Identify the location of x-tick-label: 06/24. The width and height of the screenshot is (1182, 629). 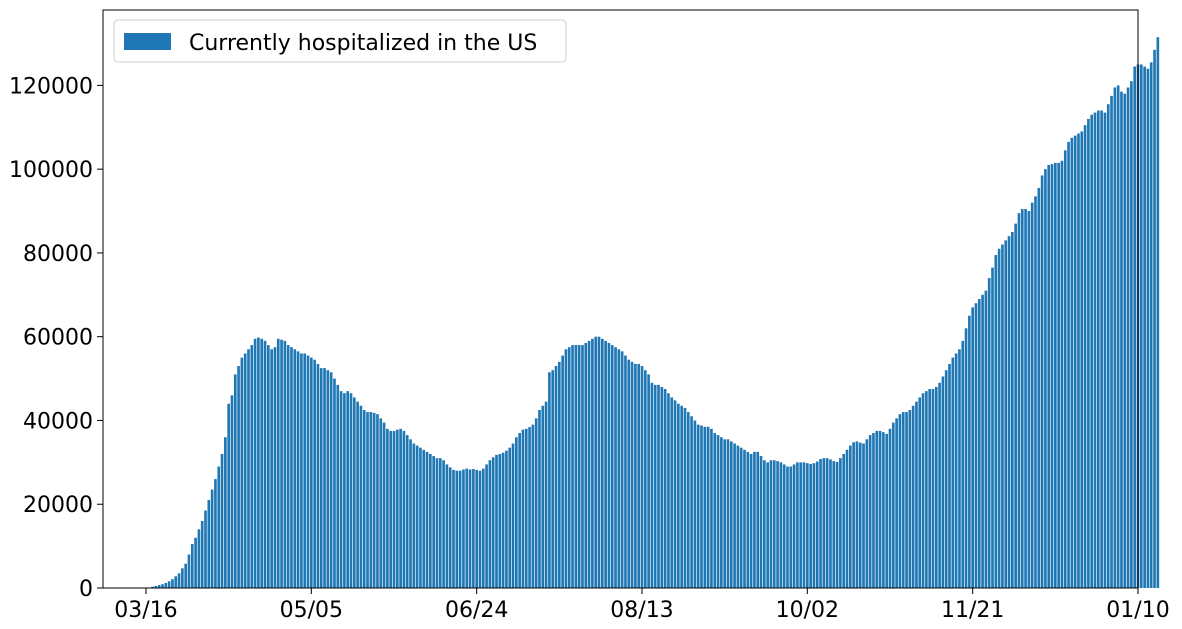
(476, 610).